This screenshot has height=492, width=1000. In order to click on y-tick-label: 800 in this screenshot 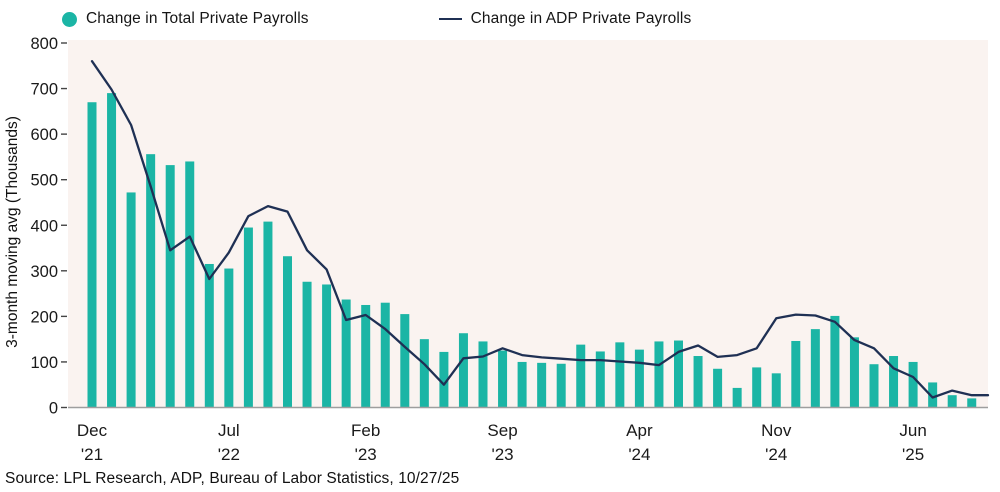, I will do `click(44, 44)`.